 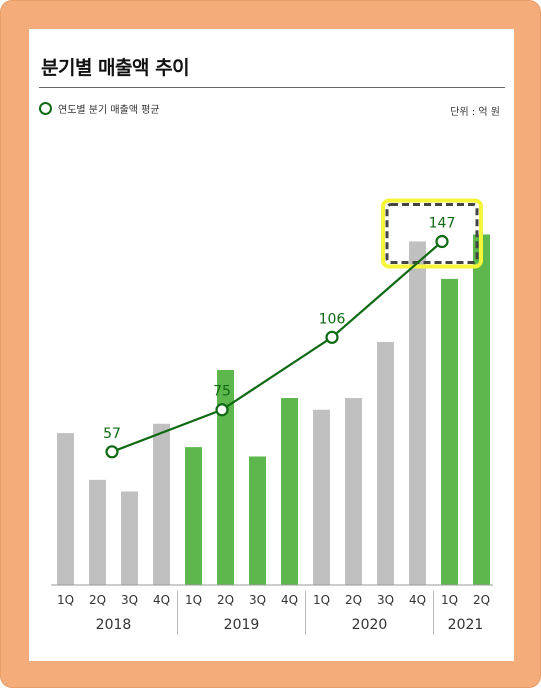 I want to click on average-point-2018, so click(x=112, y=452).